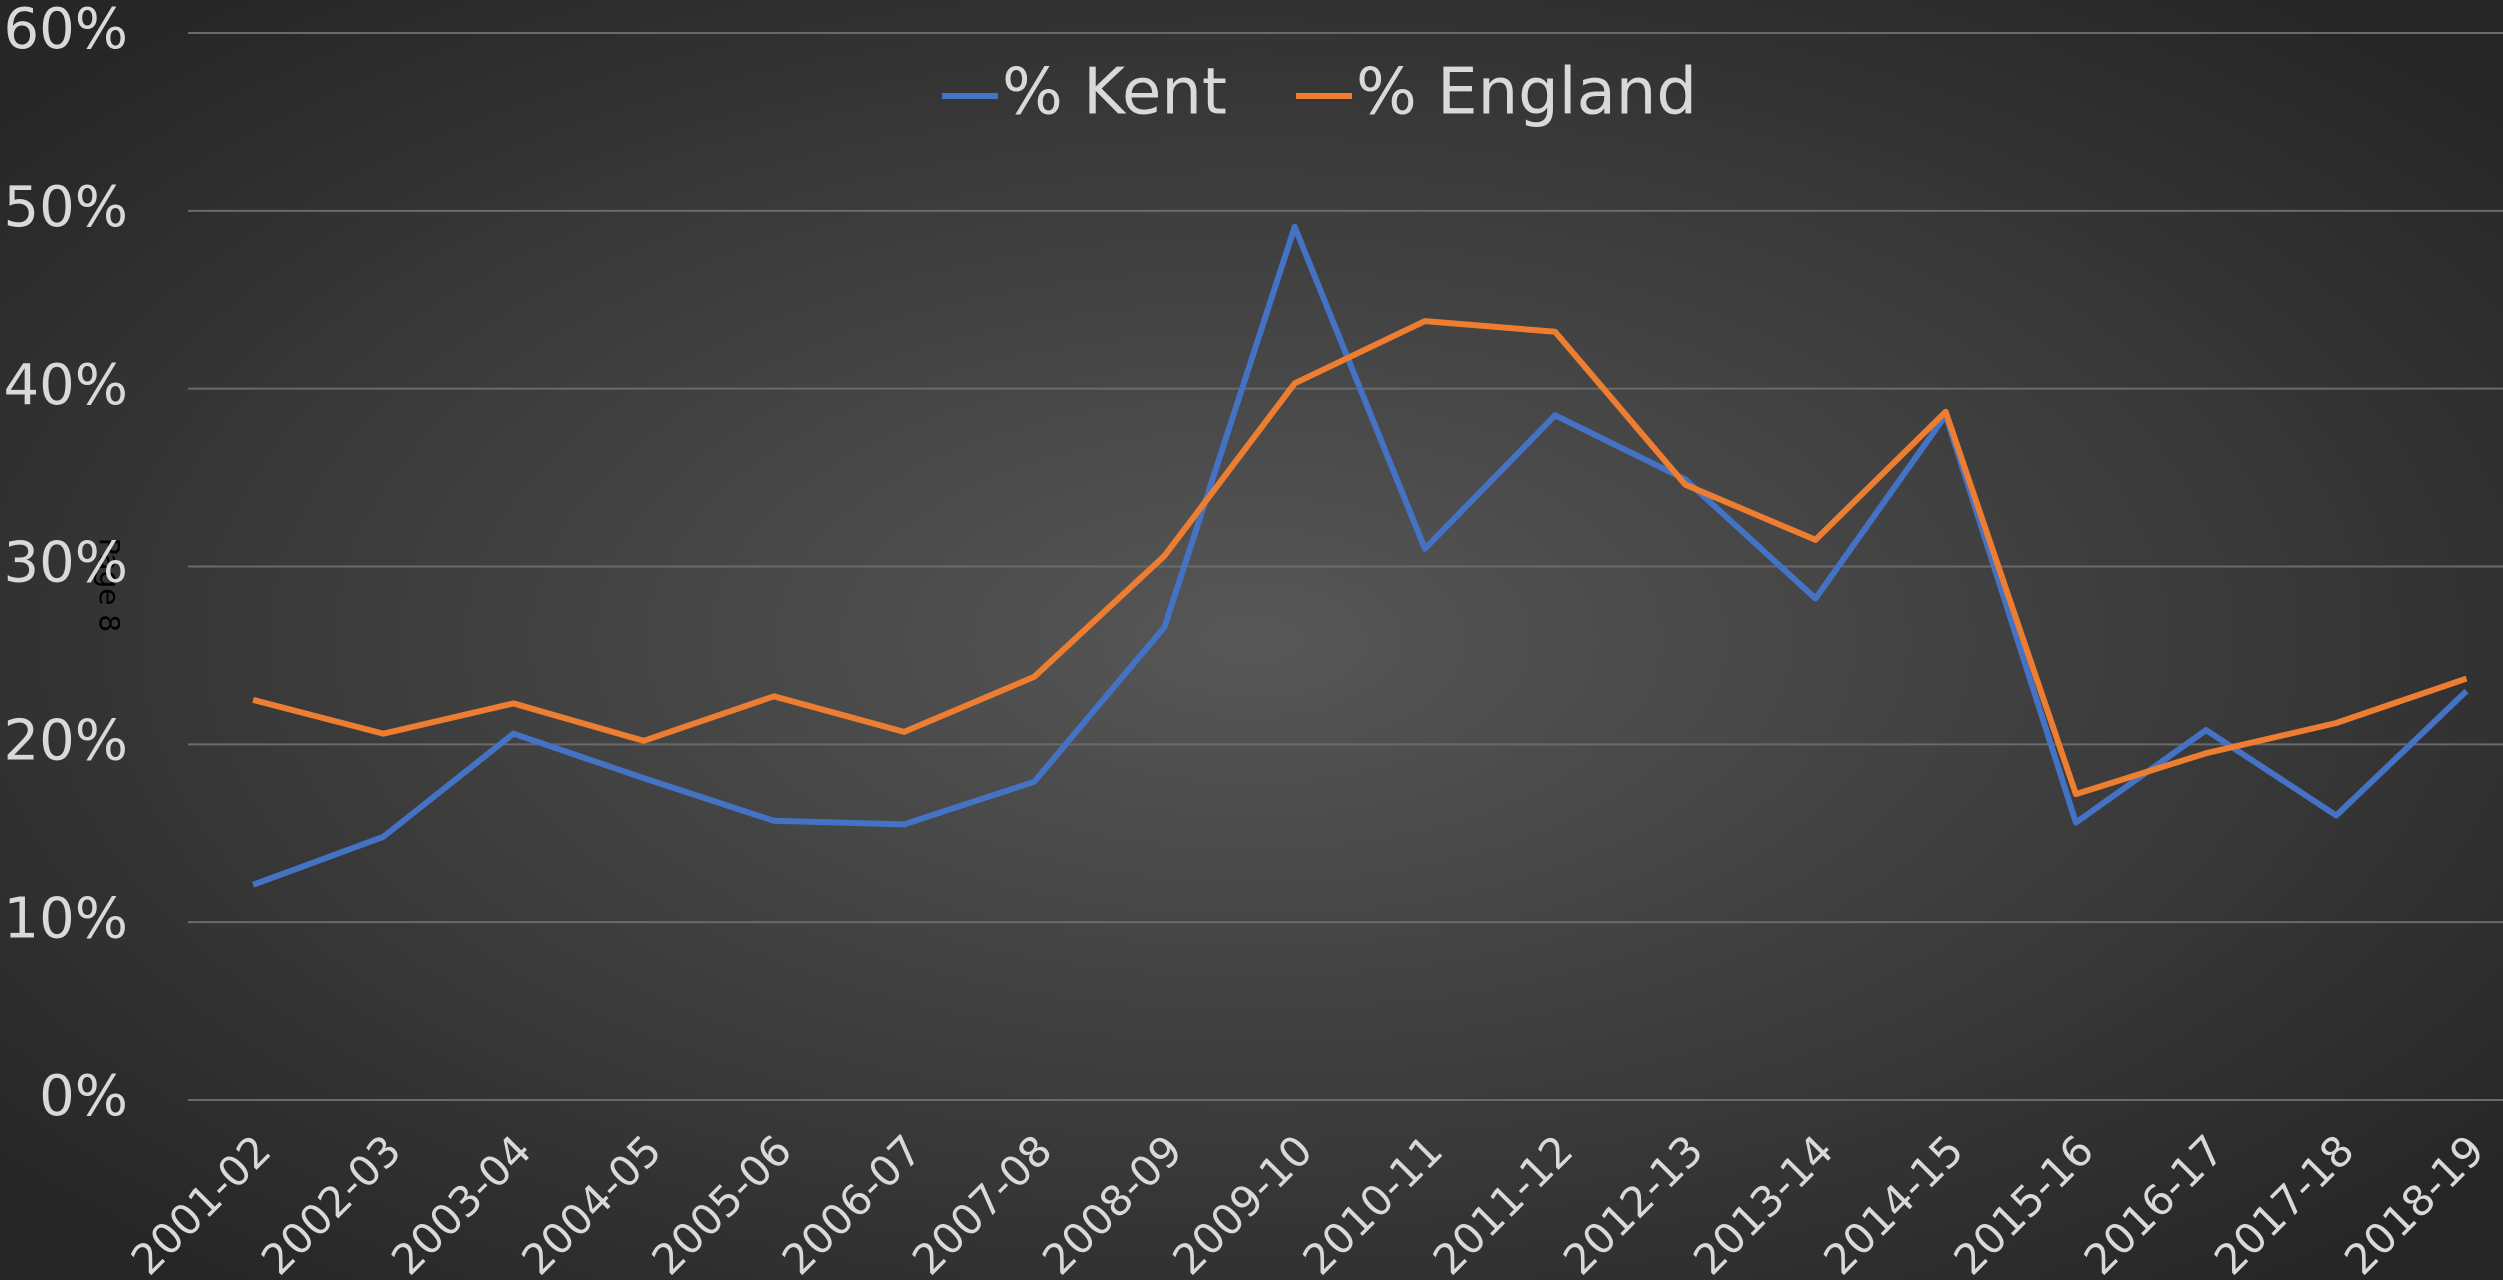  Describe the element at coordinates (109, 585) in the screenshot. I see `page-annotation: Page 8` at that location.